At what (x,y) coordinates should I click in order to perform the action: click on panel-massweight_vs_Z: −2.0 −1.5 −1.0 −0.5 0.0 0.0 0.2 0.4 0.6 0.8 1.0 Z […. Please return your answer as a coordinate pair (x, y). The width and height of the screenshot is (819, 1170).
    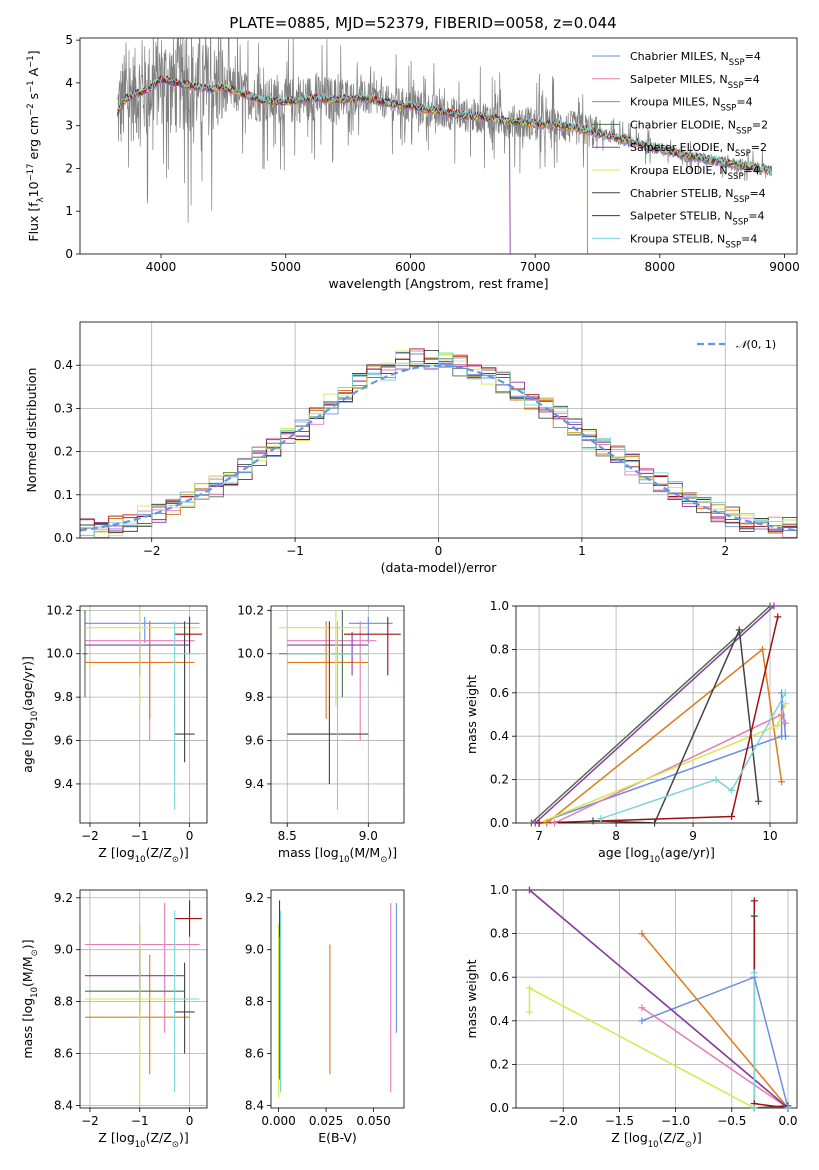
    Looking at the image, I should click on (631, 1016).